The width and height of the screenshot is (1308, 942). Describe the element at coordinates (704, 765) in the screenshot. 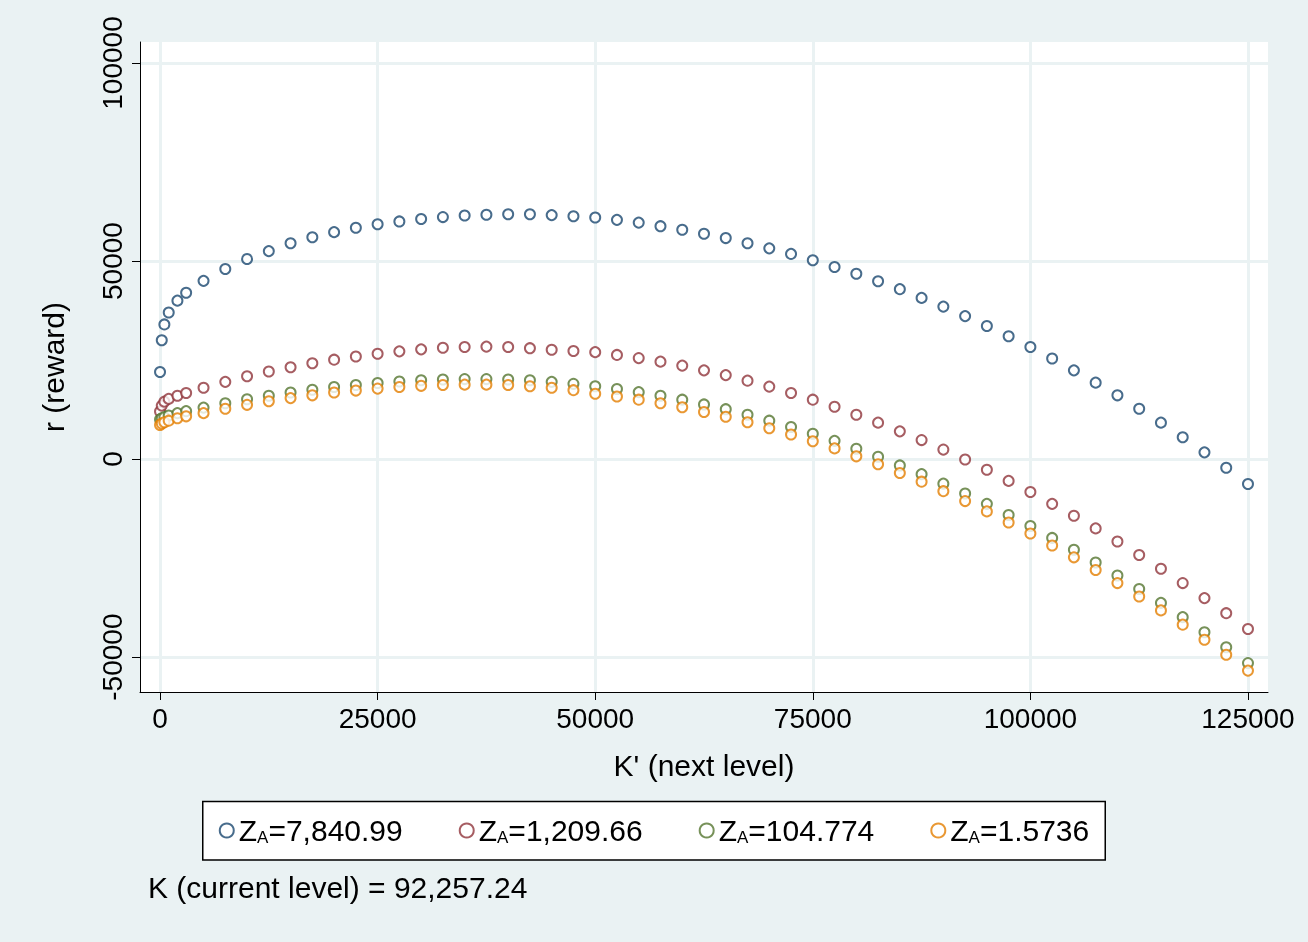

I see `x-axis-title: K' (next level)` at that location.